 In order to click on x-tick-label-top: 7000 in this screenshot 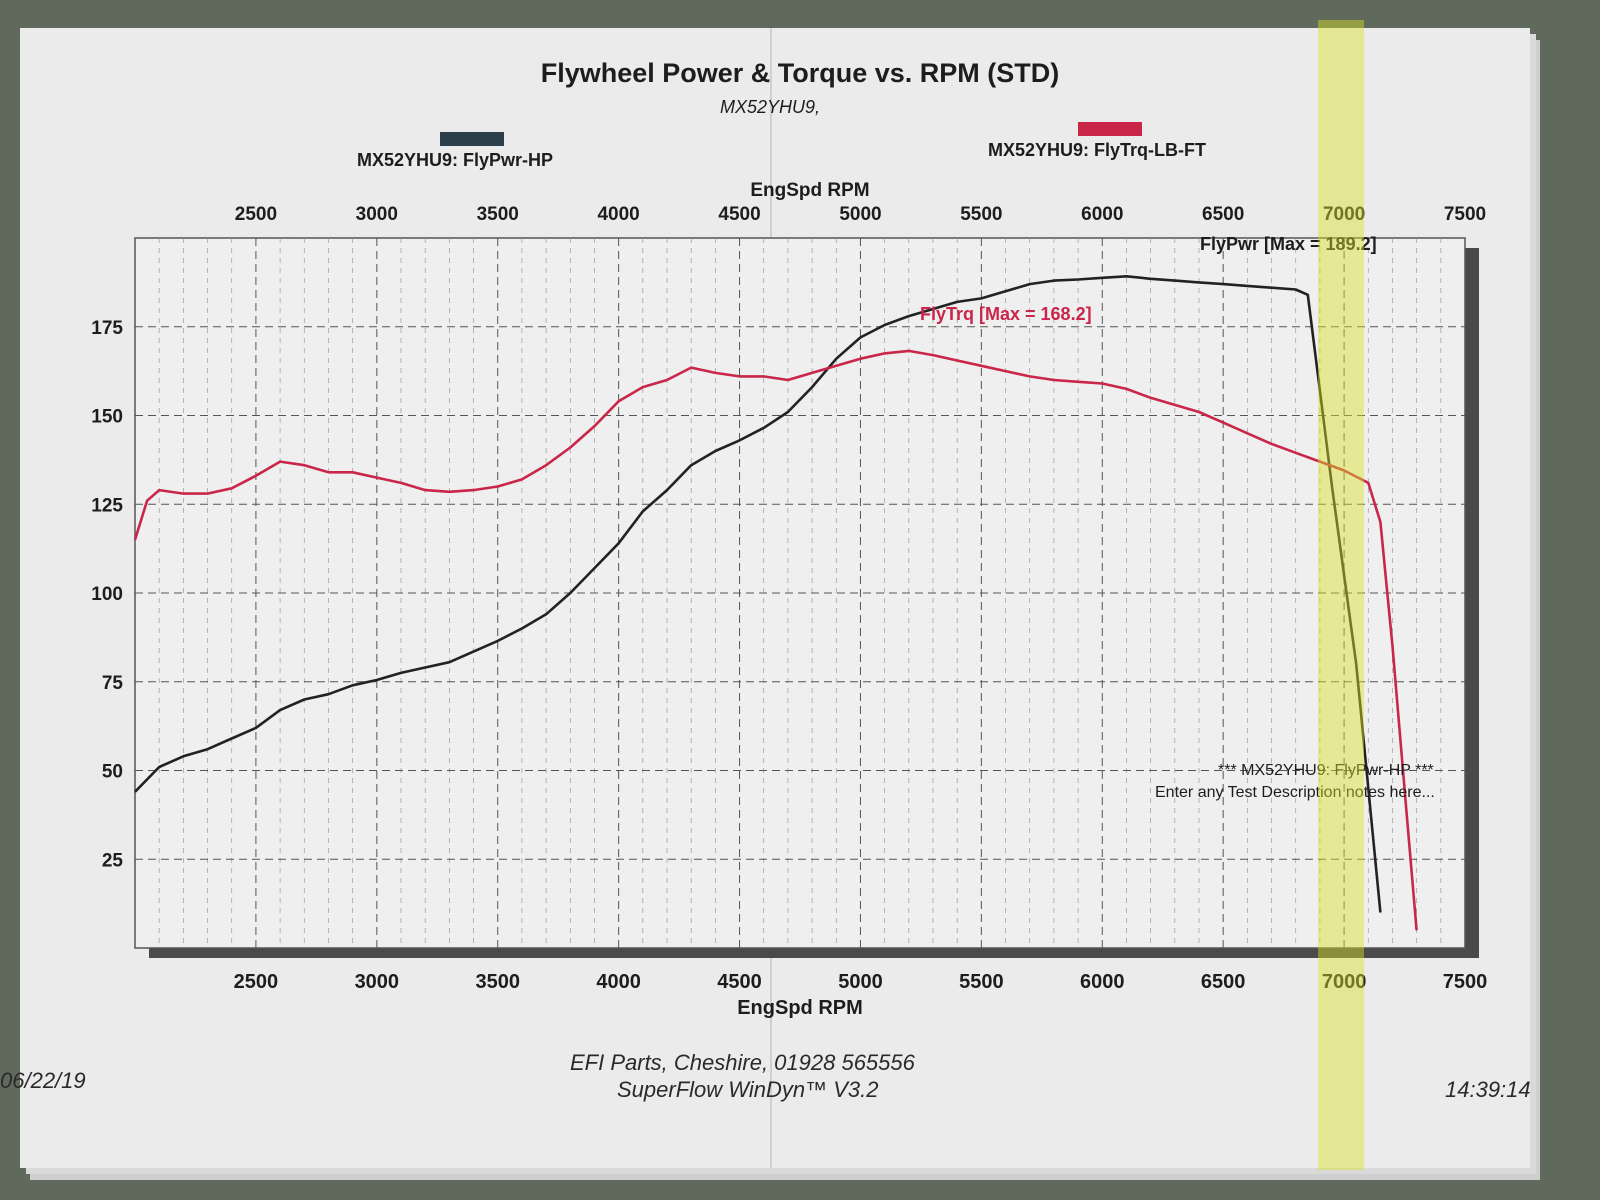, I will do `click(1344, 214)`.